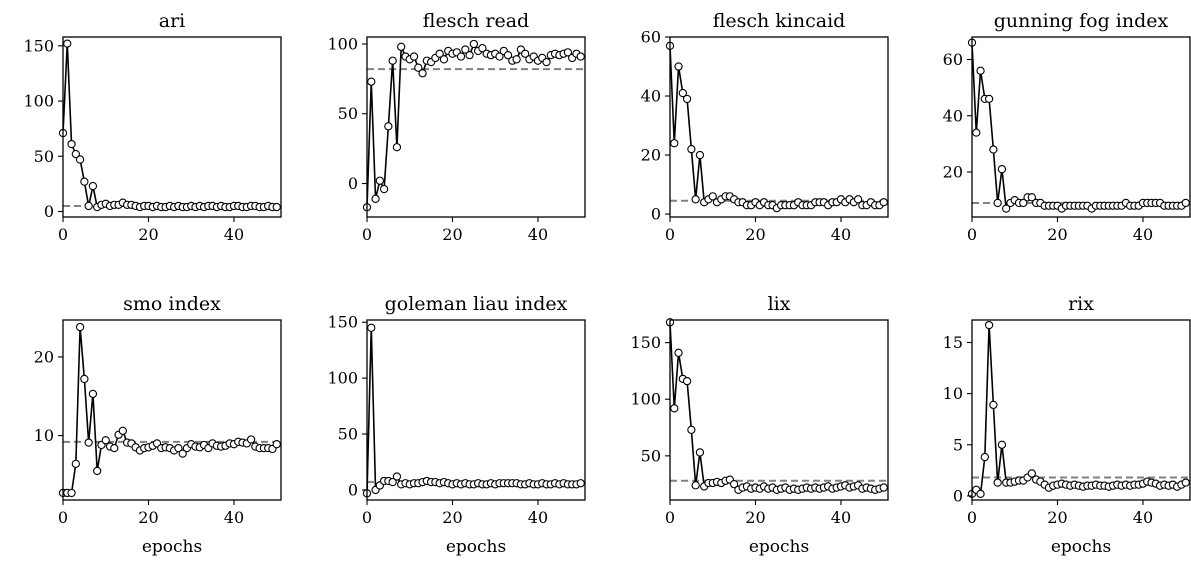  I want to click on panel-title: flesch kincaid, so click(779, 21).